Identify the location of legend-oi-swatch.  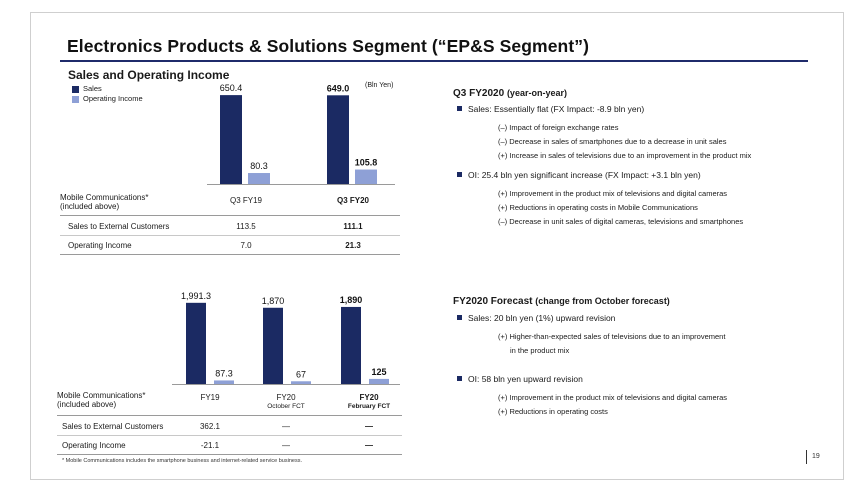
(75, 99).